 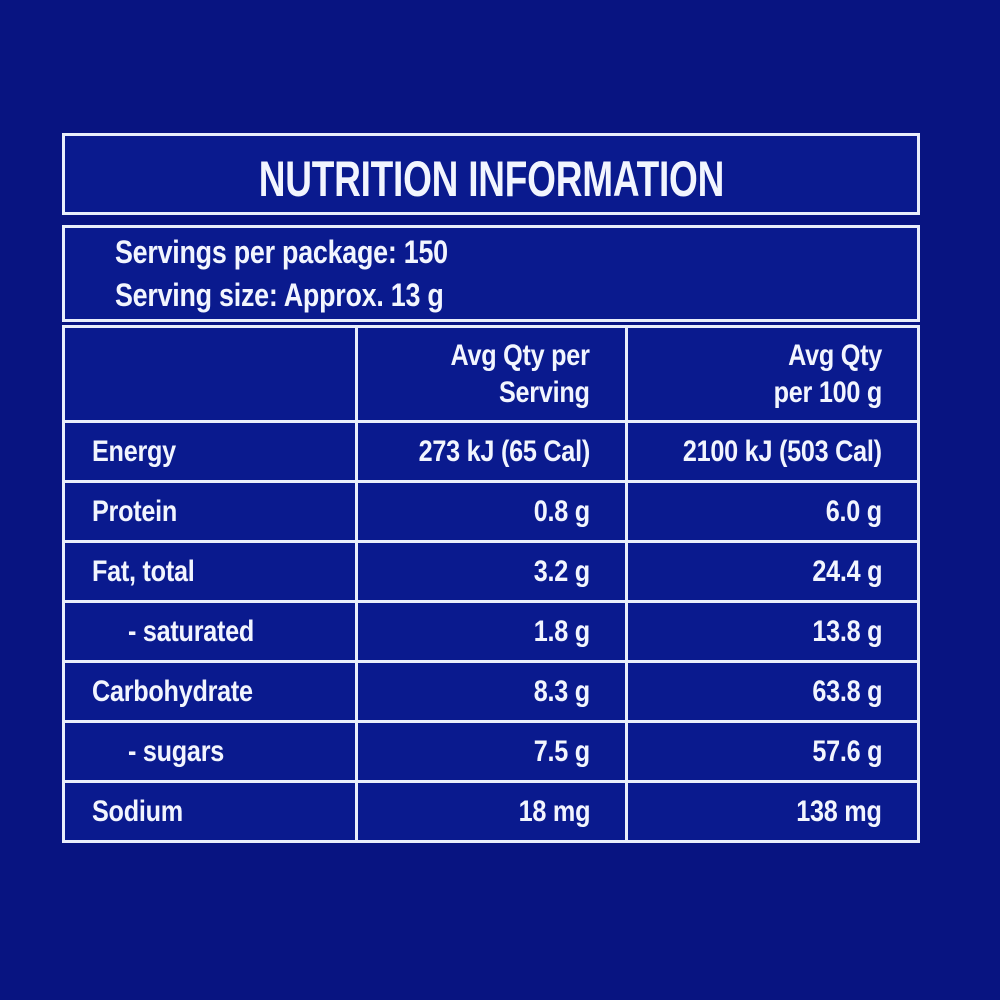 I want to click on per-100g-cell: 138 mg, so click(x=772, y=810).